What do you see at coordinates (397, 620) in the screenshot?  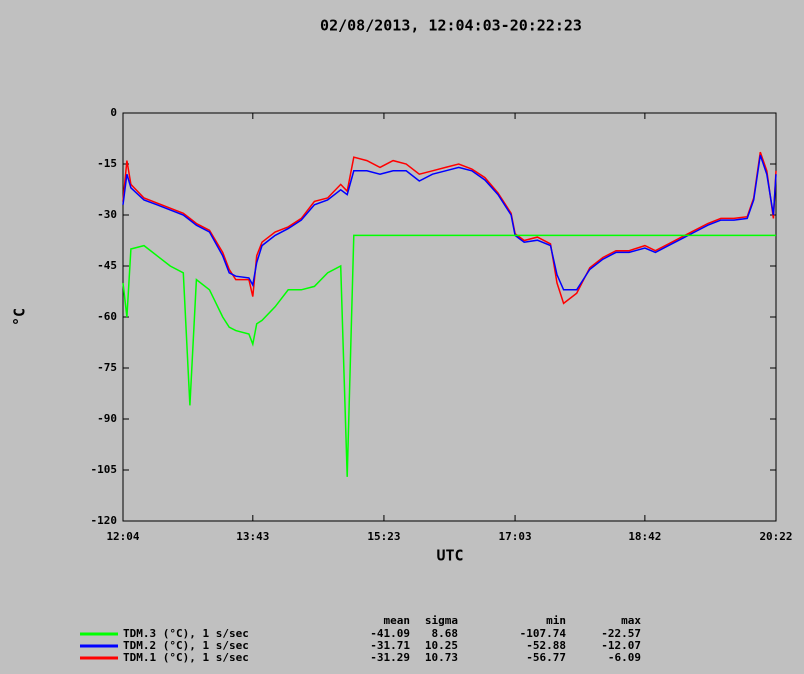 I see `stats-header: mean` at bounding box center [397, 620].